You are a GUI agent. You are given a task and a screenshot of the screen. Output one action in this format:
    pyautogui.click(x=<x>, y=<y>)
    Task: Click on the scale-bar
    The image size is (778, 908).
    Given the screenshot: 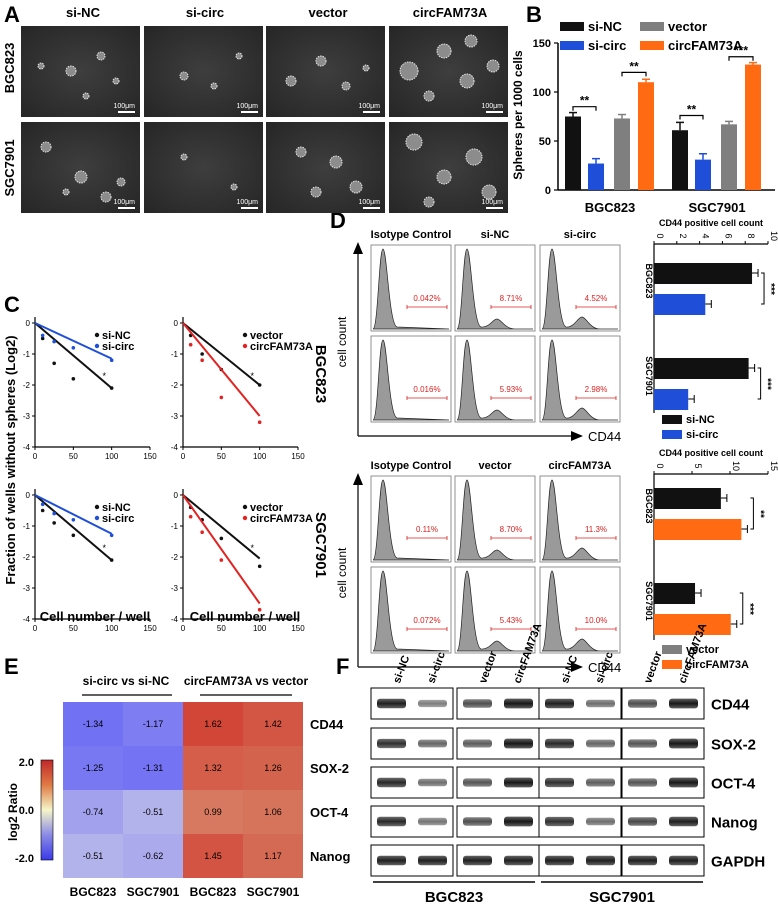 What is the action you would take?
    pyautogui.click(x=371, y=112)
    